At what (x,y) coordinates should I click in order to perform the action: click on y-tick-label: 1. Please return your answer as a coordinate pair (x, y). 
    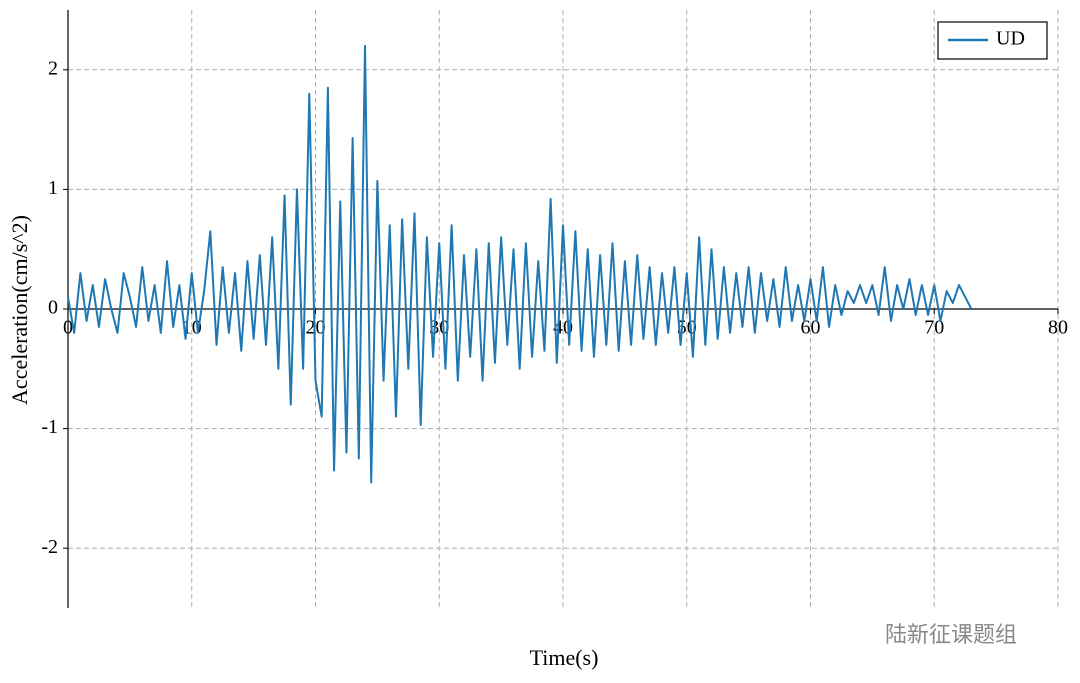
    Looking at the image, I should click on (53, 188).